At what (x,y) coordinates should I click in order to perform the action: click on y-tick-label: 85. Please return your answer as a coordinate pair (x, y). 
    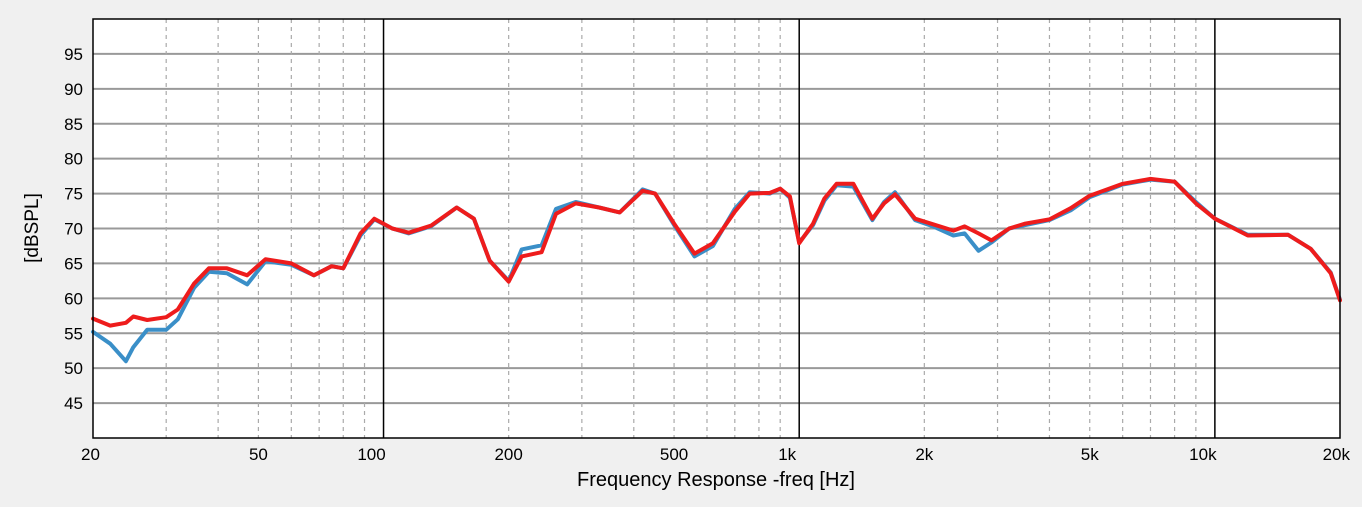
    Looking at the image, I should click on (73, 124).